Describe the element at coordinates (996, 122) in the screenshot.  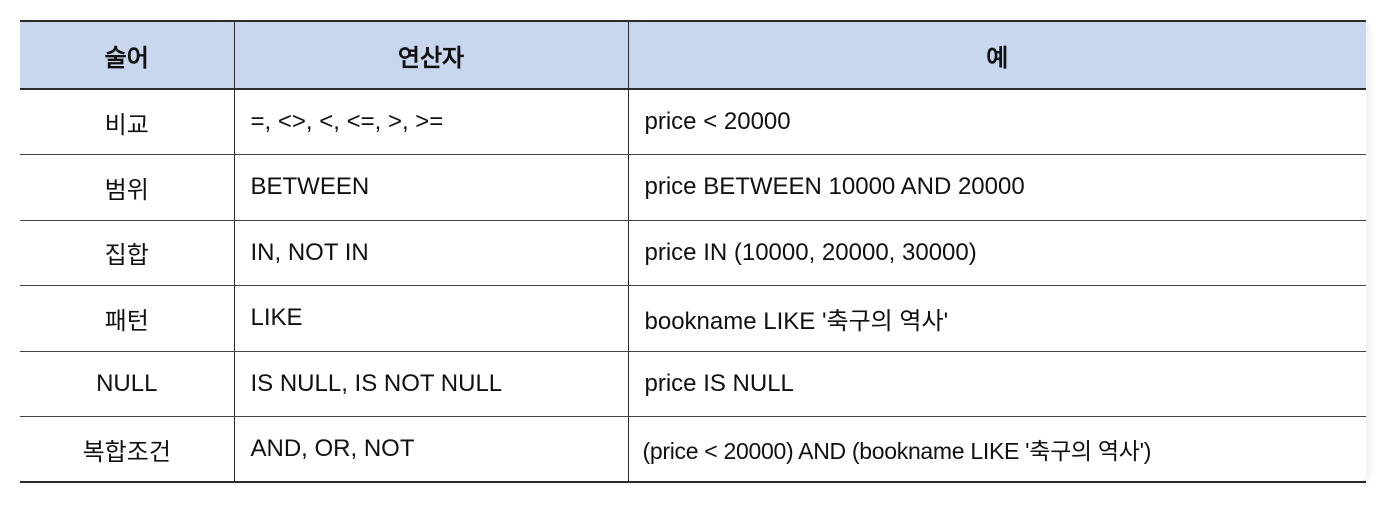
I see `example-cell: price < 20000` at that location.